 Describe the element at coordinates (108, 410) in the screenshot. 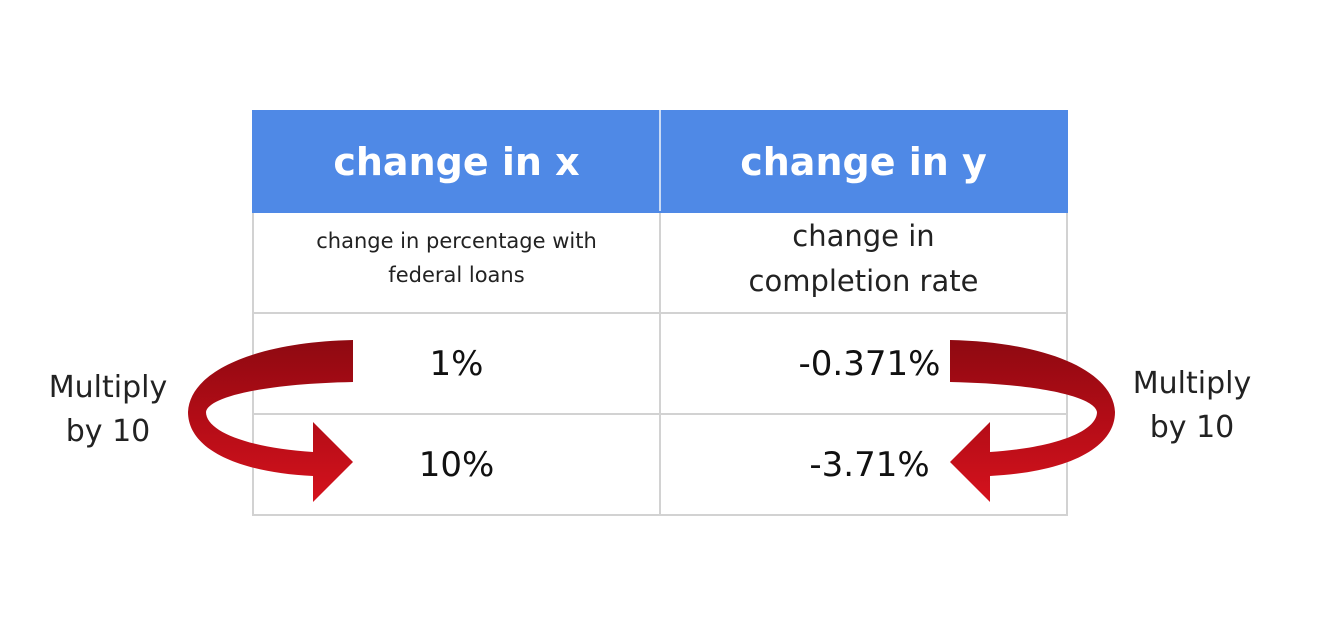

I see `left-annotation: Multiply by 10` at that location.